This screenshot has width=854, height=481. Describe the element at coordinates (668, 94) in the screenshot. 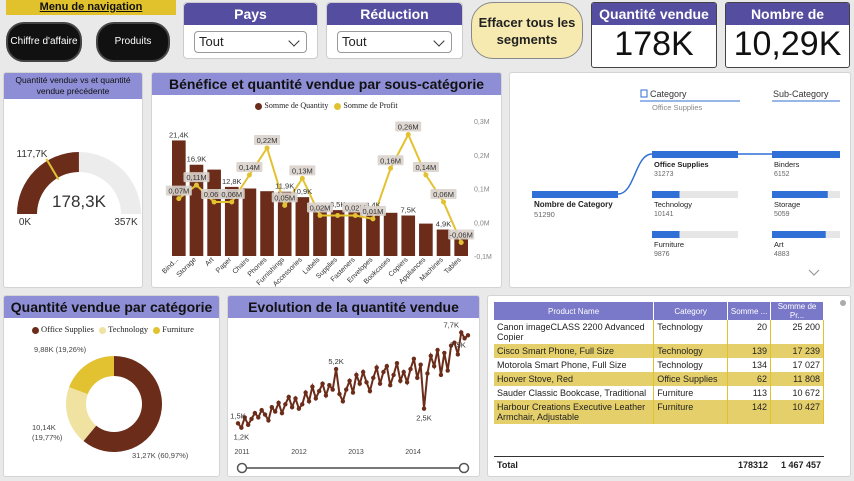

I see `decomp-col1-header: Category` at that location.